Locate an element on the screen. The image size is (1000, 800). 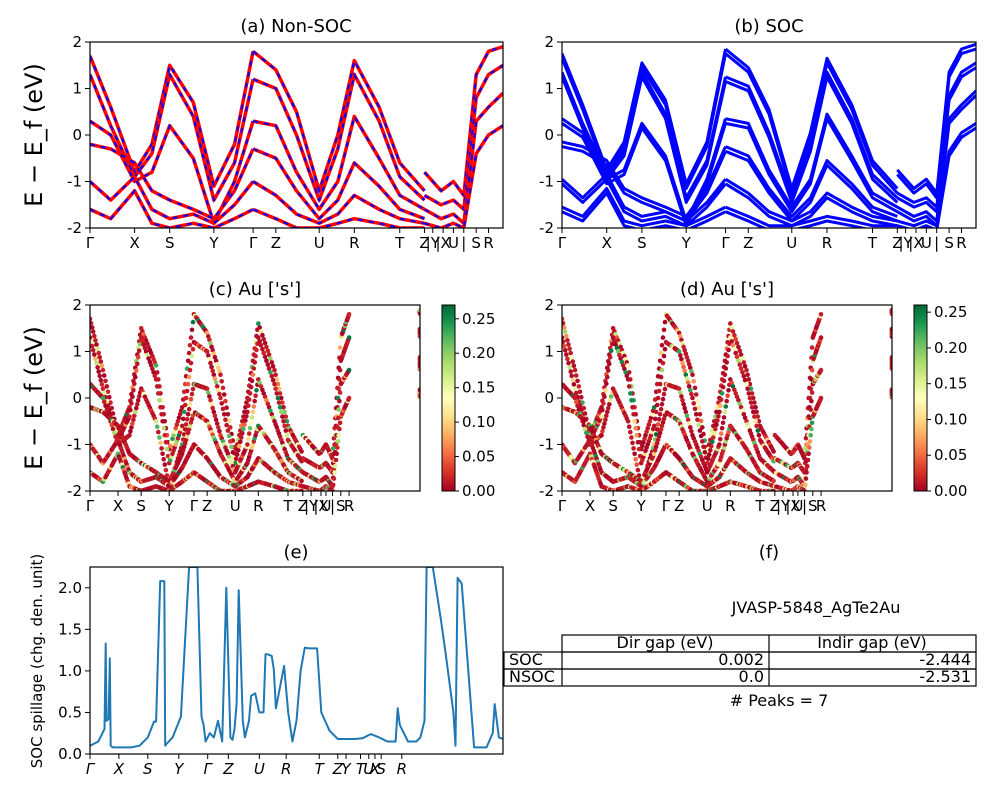
panel-a-xticklabel-13: | is located at coordinates (463, 243).